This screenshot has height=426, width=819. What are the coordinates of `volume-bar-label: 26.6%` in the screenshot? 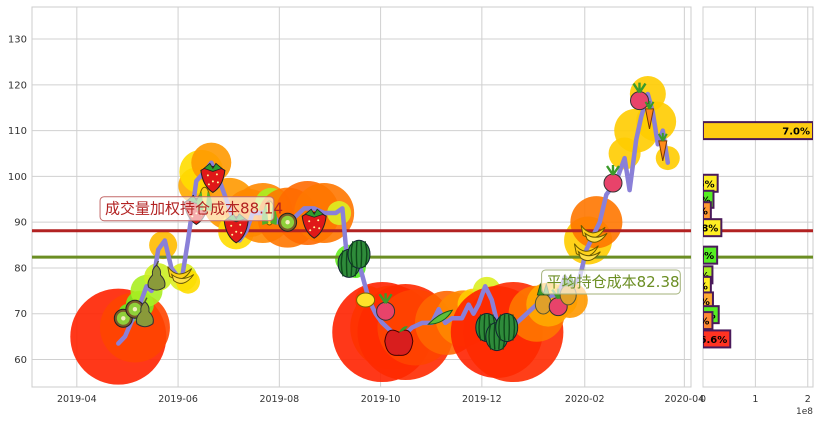 It's located at (710, 340).